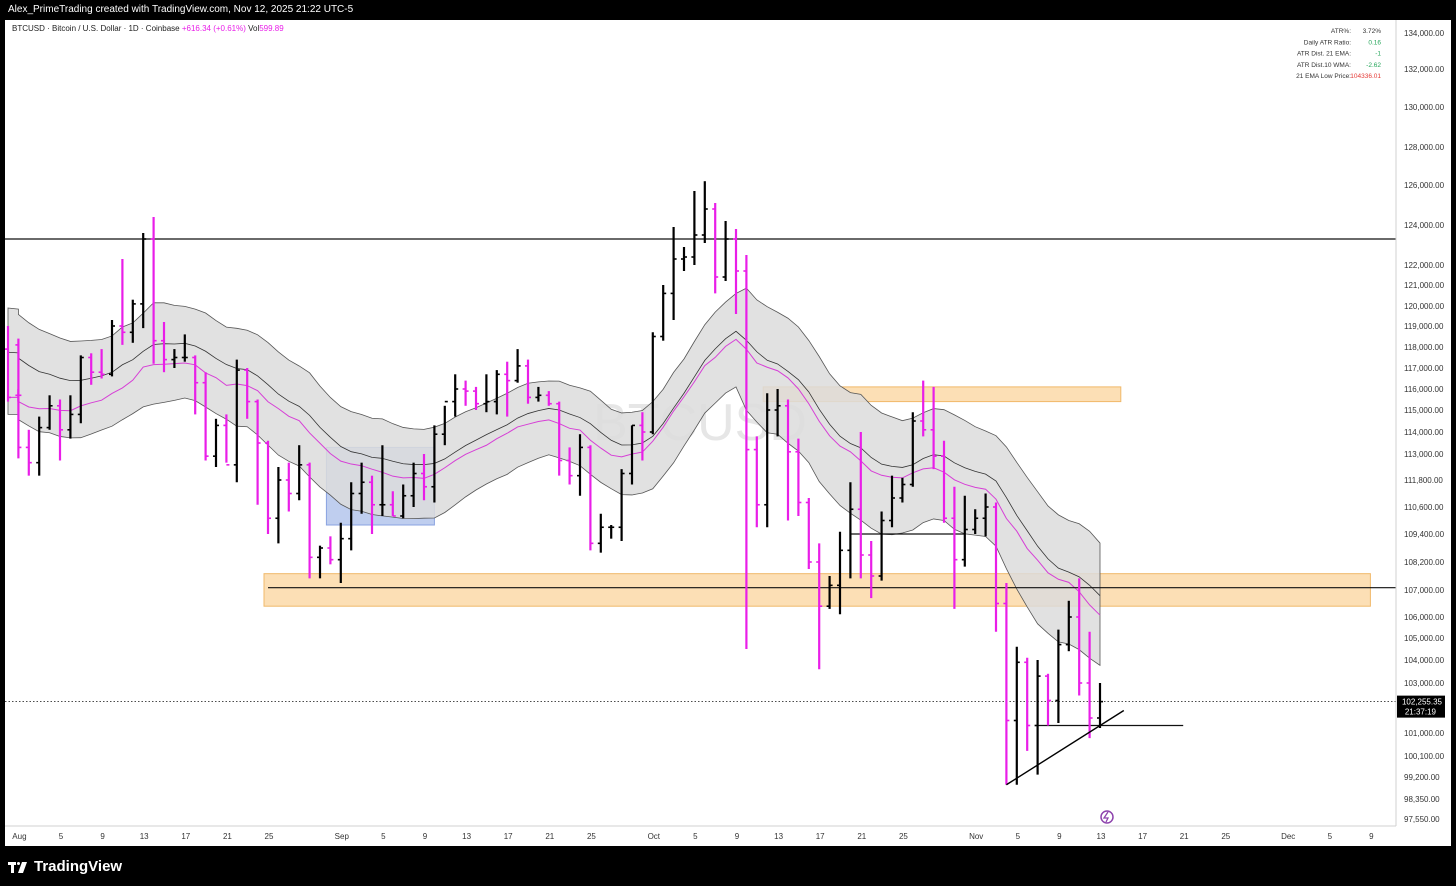  Describe the element at coordinates (728, 866) in the screenshot. I see `footer-bar: TradingView` at that location.